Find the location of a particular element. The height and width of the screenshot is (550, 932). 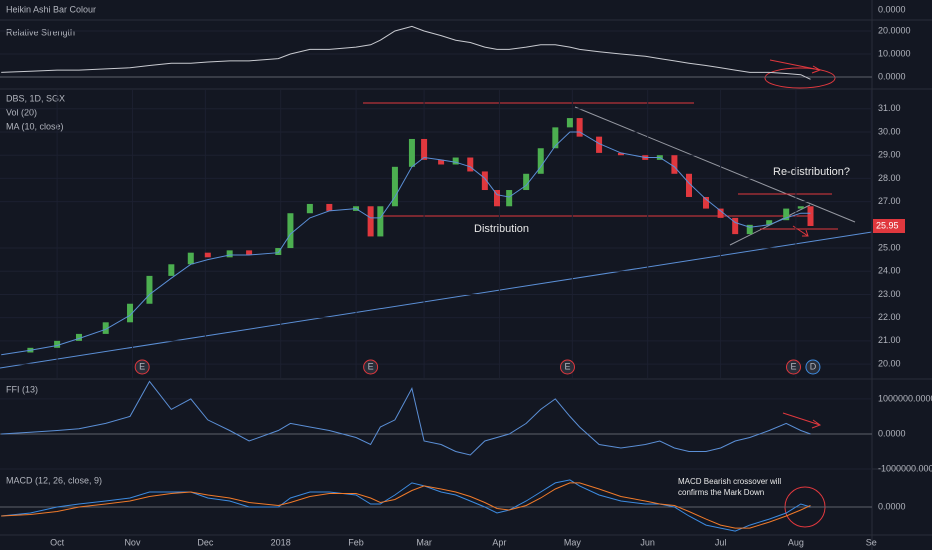

event-label: D is located at coordinates (813, 366).